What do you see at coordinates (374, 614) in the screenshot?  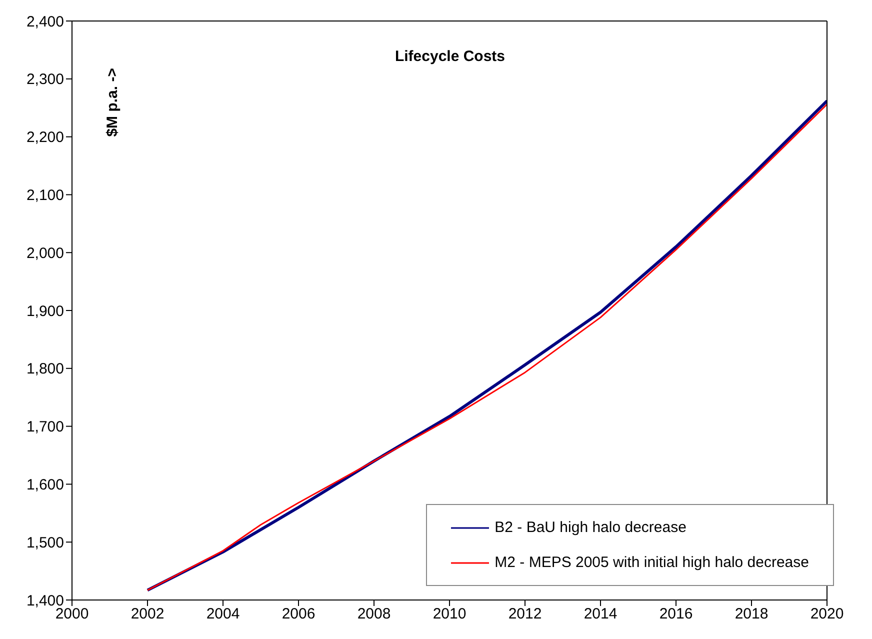 I see `x-tick-label: 2008` at bounding box center [374, 614].